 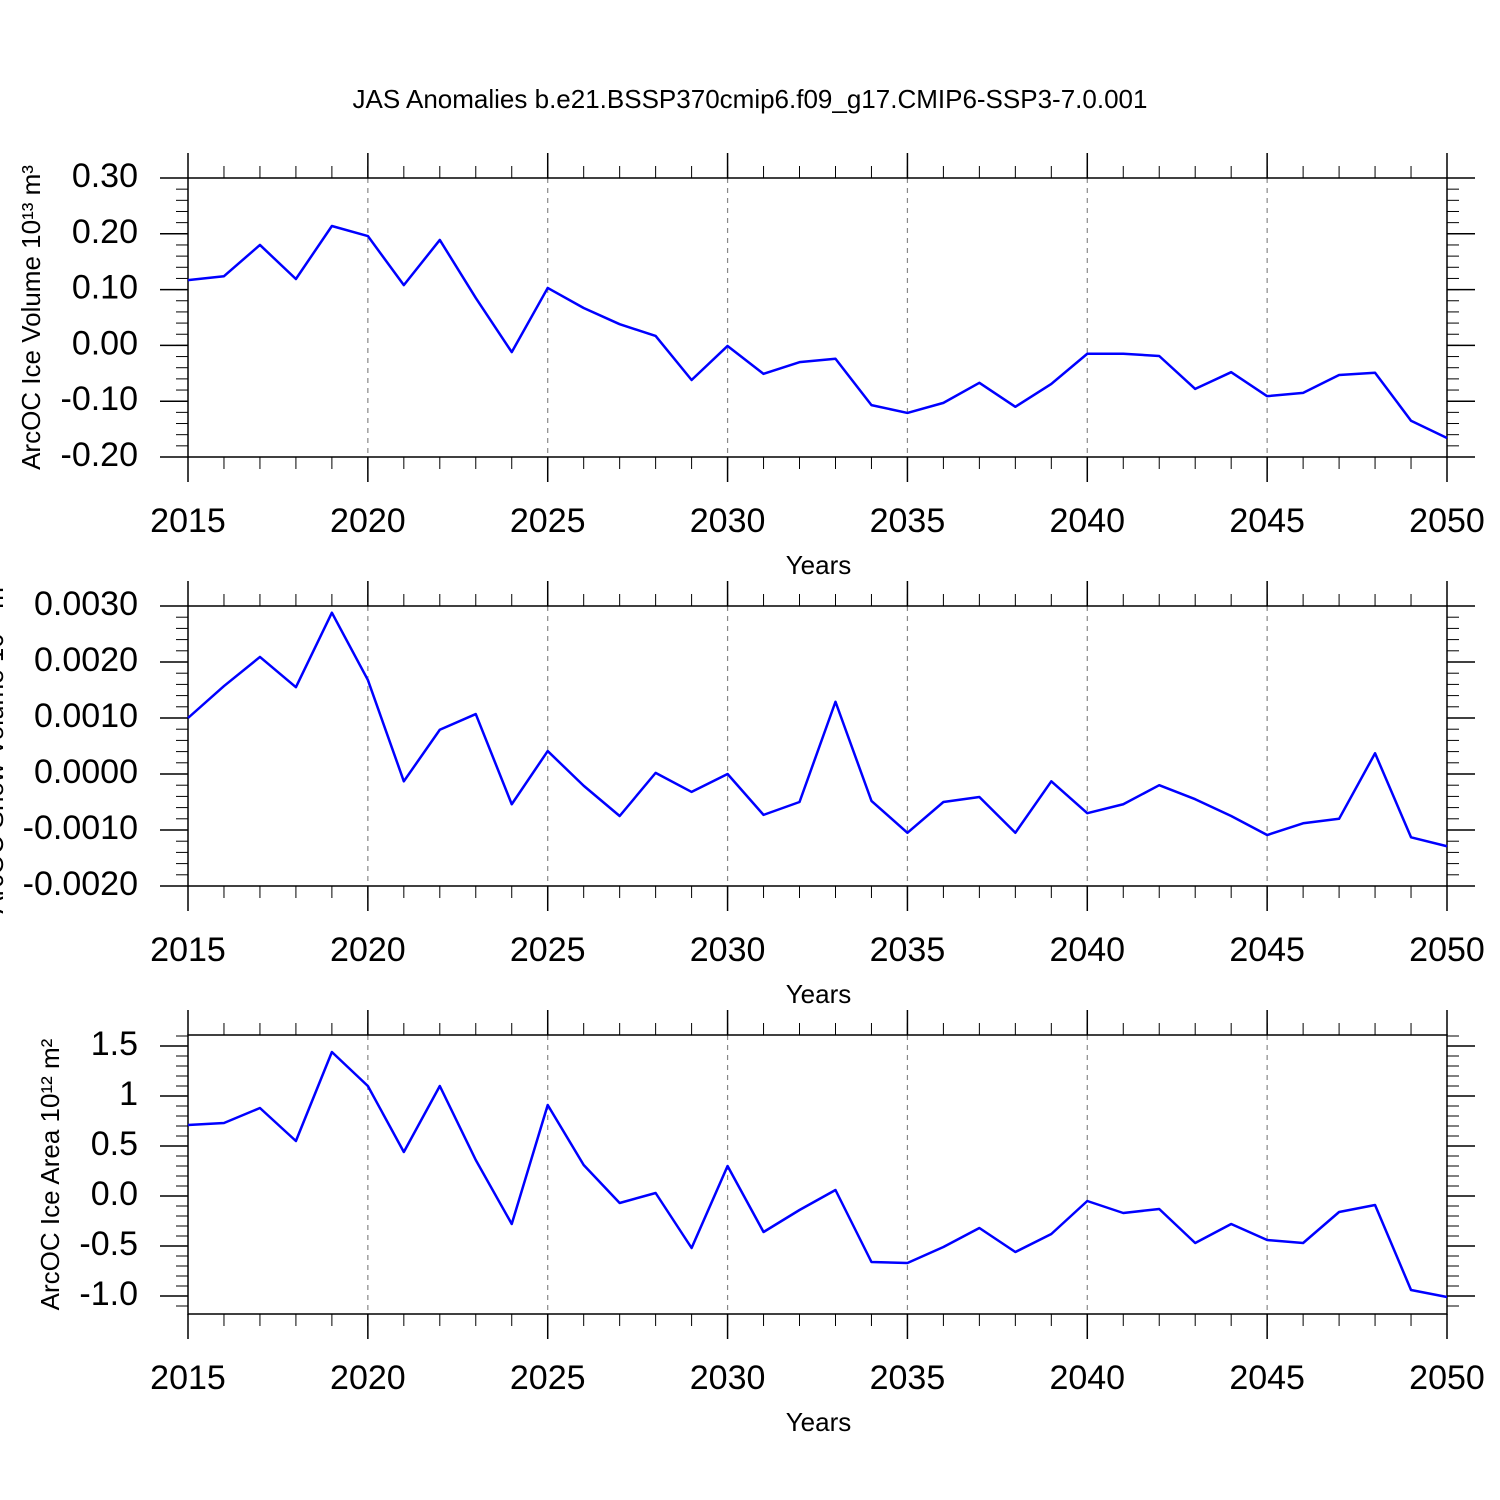 I want to click on y-tick-label: 1.5, so click(x=114, y=1044).